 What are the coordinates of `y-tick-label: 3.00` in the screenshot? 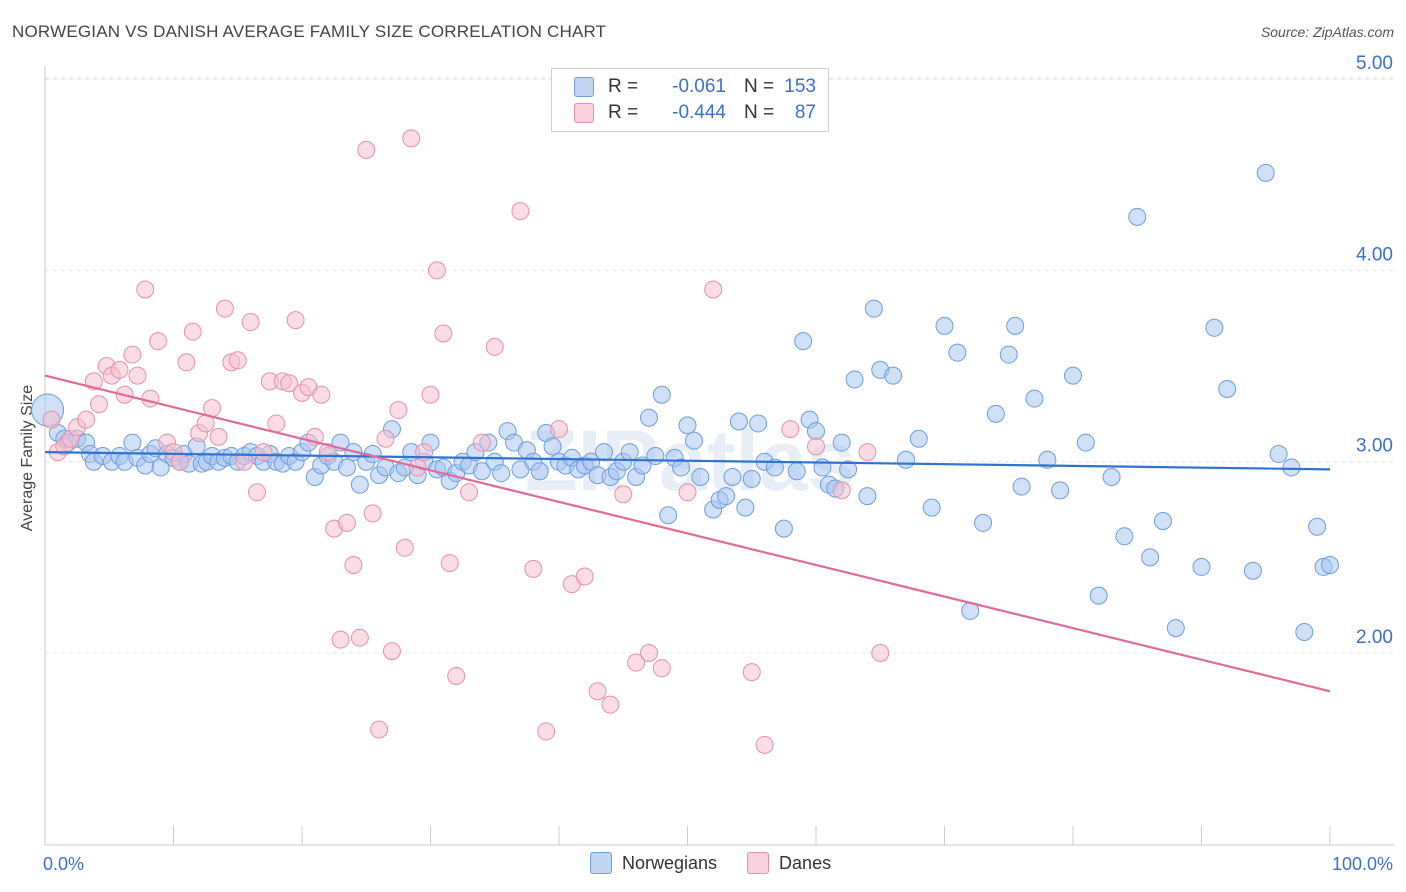 It's located at (1374, 446).